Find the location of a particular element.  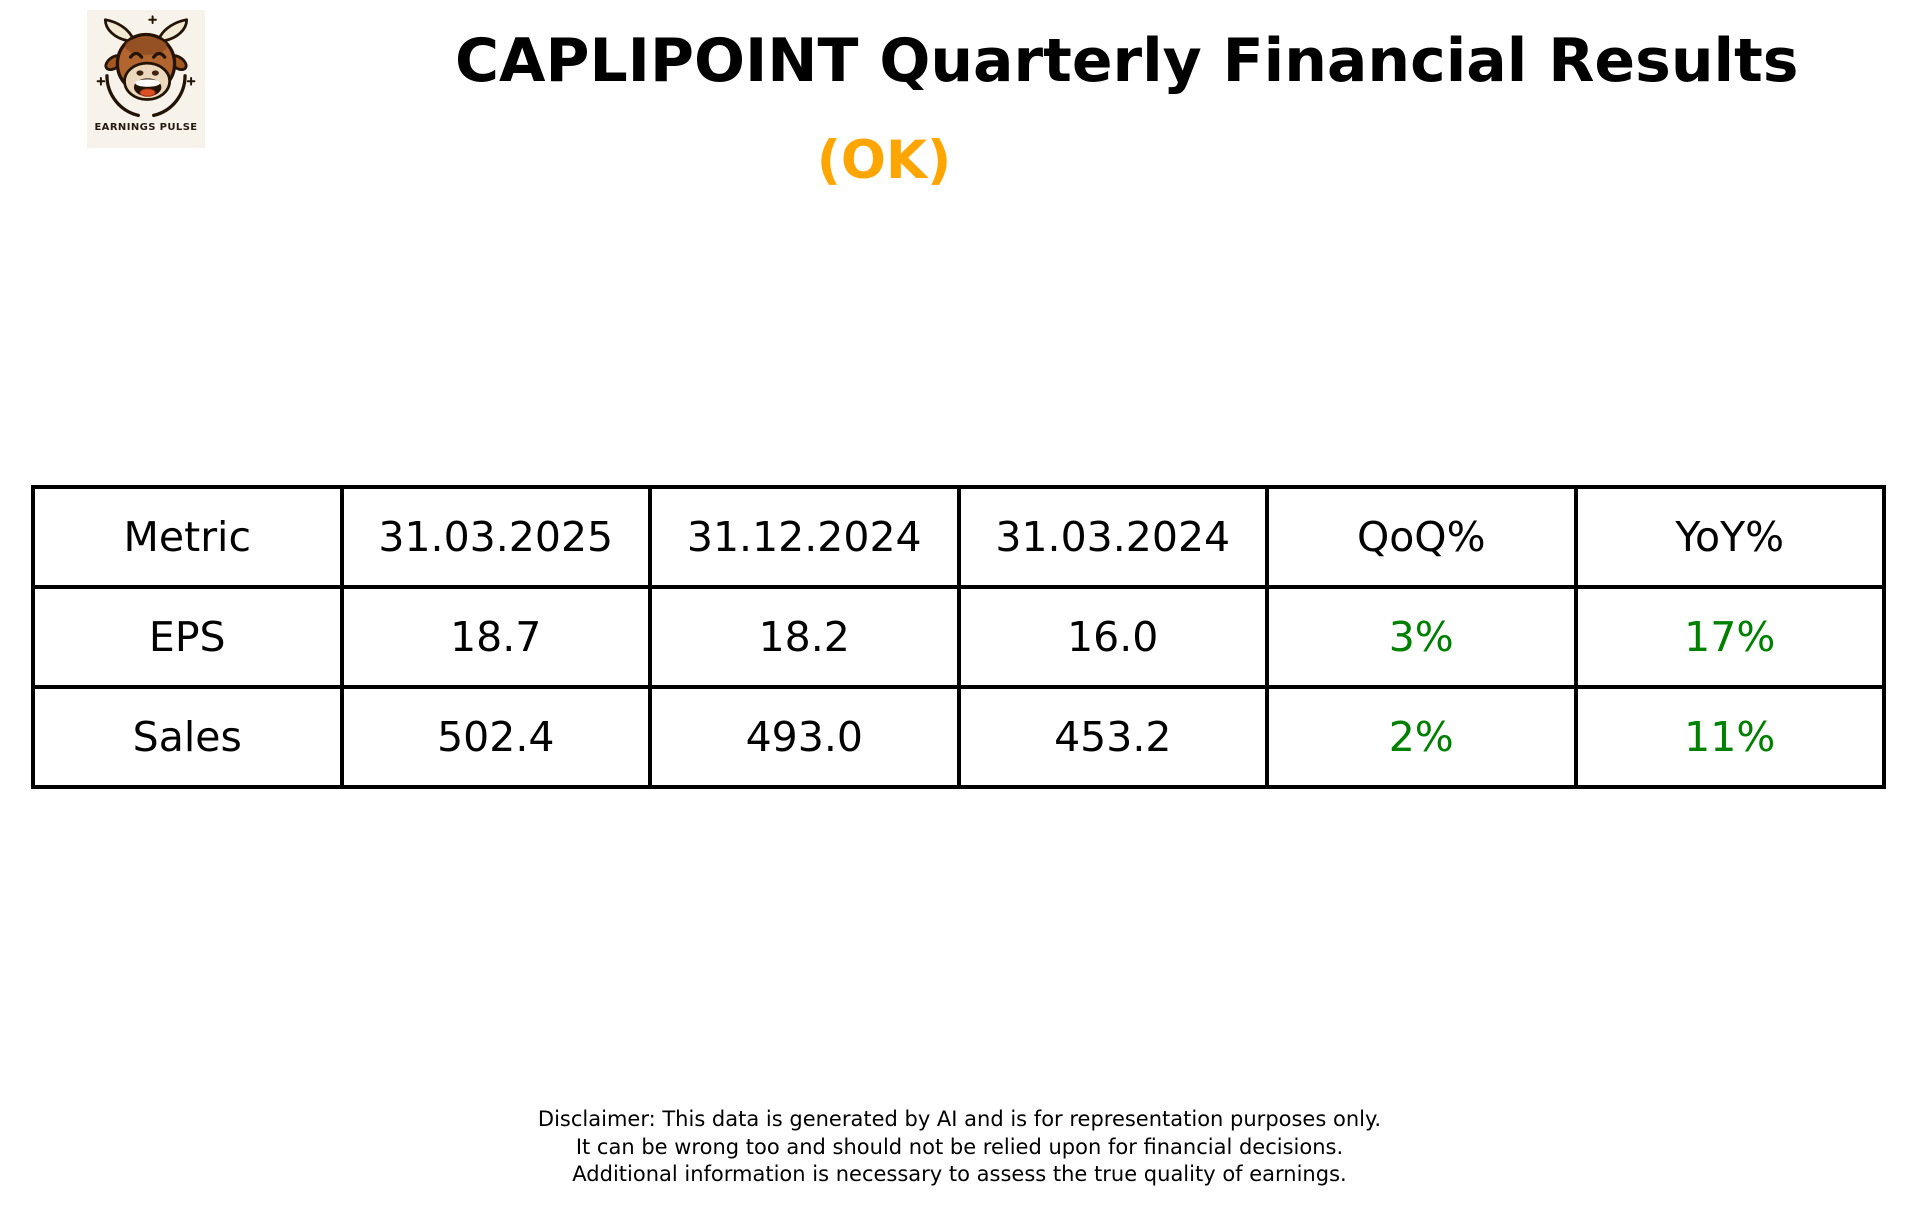

sales-value-current: 502.4 is located at coordinates (495, 737).